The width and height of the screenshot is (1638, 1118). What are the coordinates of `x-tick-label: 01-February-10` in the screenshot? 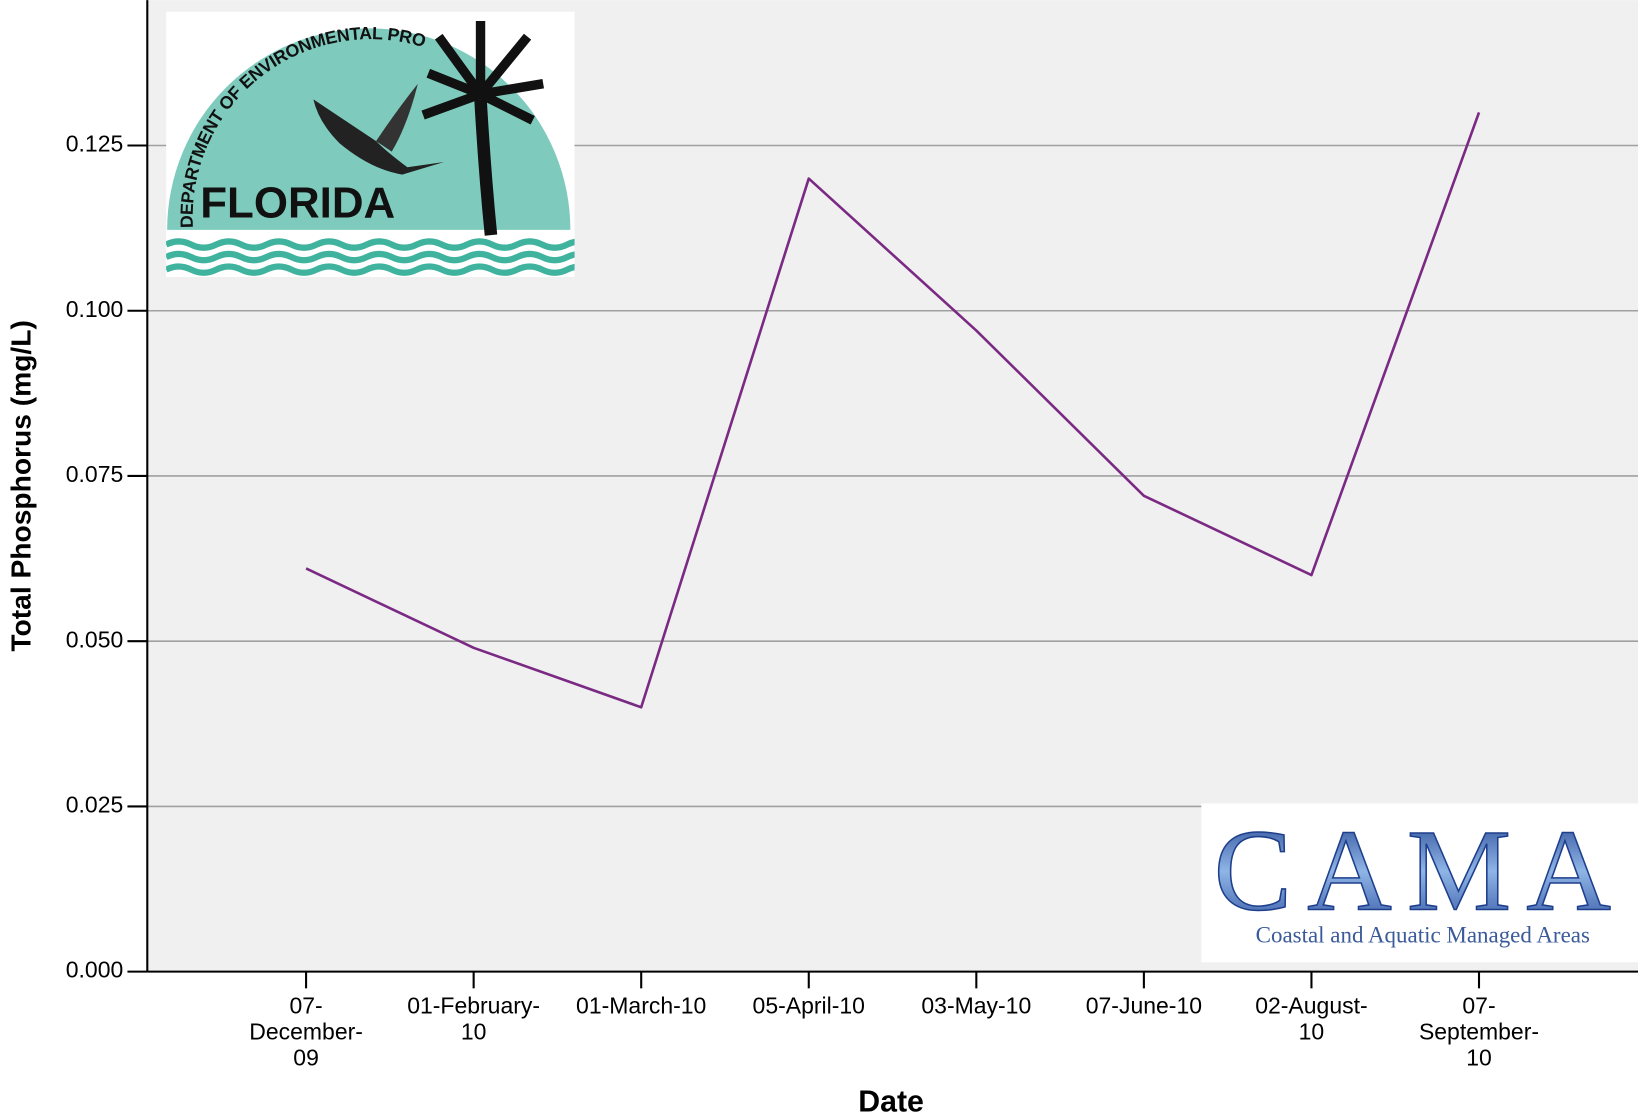 It's located at (474, 1018).